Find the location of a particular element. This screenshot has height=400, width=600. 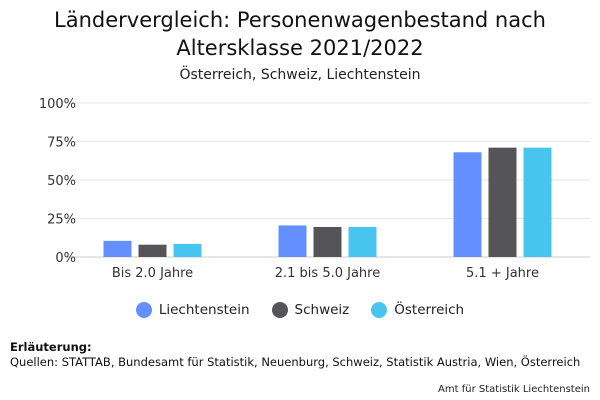

legend-label: Liechtenstein is located at coordinates (204, 310).